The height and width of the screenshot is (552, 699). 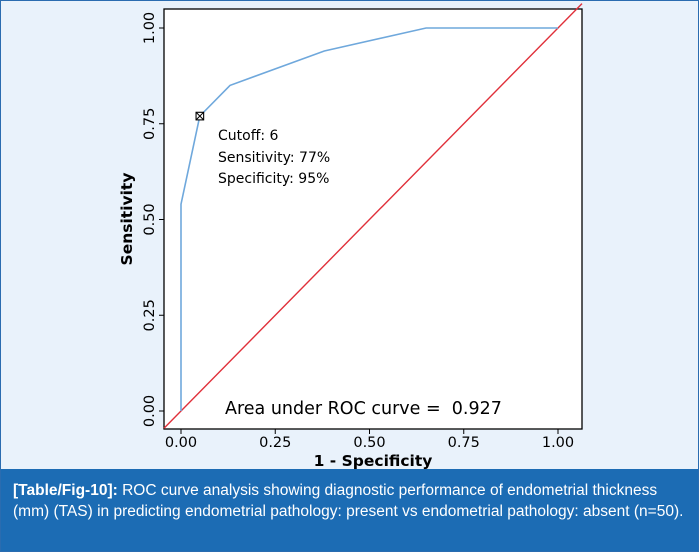 What do you see at coordinates (150, 315) in the screenshot?
I see `y-tick-label: 0.25` at bounding box center [150, 315].